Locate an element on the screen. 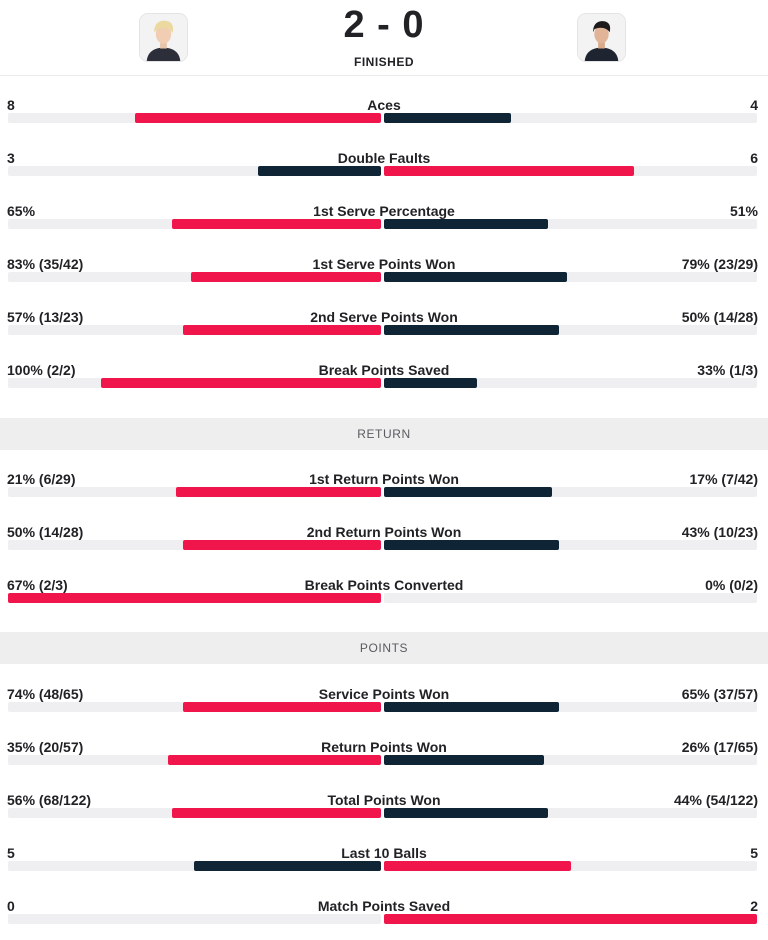 This screenshot has height=940, width=768. right-player-value: 33% (1/3) is located at coordinates (727, 370).